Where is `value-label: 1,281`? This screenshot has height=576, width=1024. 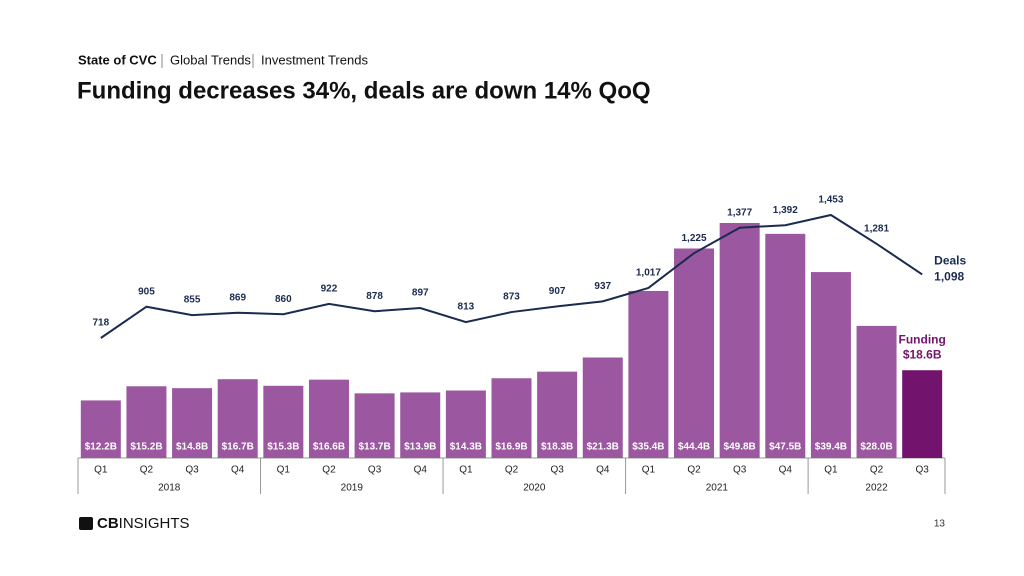 value-label: 1,281 is located at coordinates (876, 228).